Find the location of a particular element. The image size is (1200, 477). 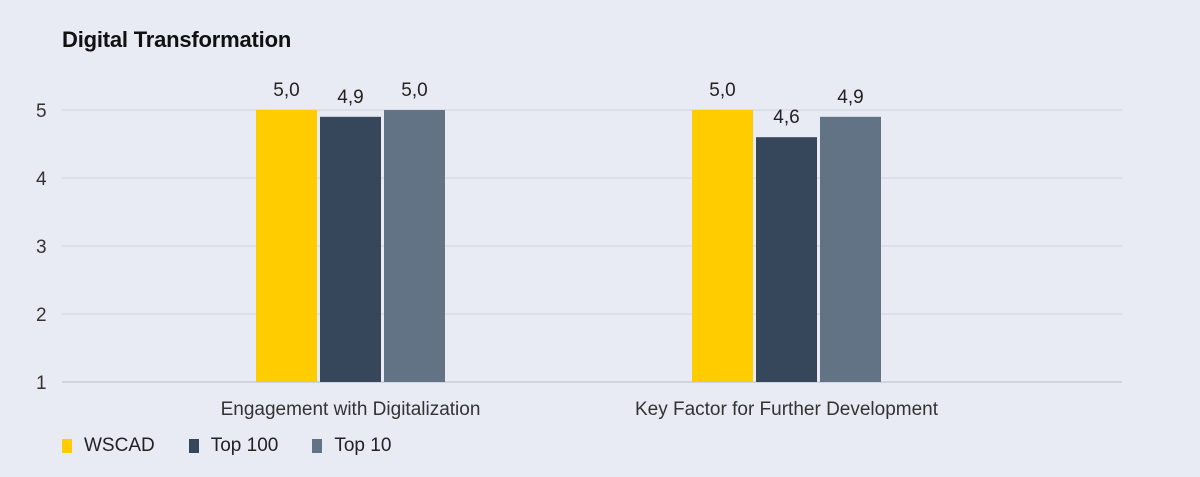

y-tick-label: 1 is located at coordinates (41, 383).